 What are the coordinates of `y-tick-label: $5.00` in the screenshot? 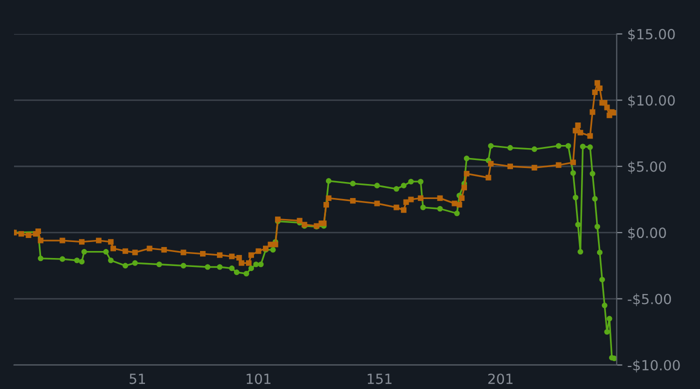 It's located at (647, 167).